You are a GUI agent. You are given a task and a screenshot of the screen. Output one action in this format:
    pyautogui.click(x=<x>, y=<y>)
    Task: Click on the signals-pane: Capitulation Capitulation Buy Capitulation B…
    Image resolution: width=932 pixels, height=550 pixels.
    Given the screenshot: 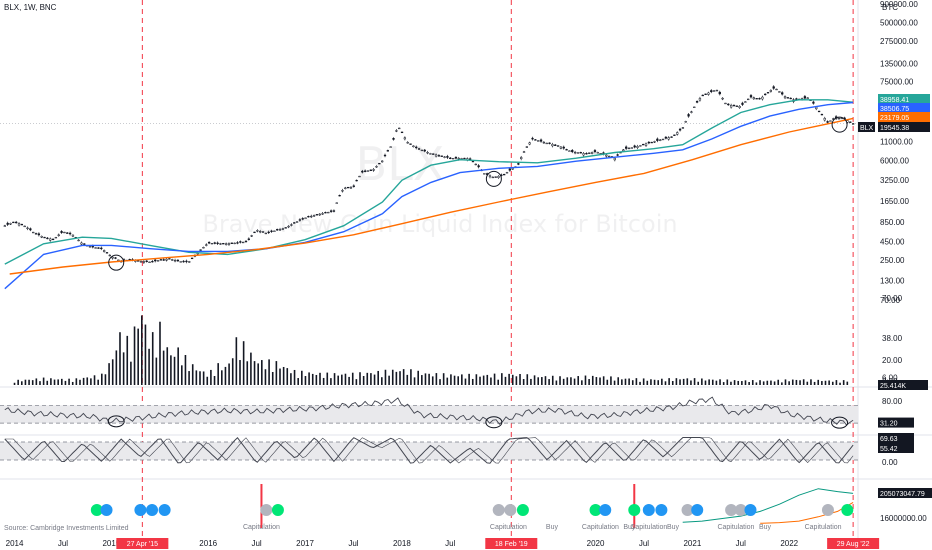 What is the action you would take?
    pyautogui.click(x=472, y=507)
    